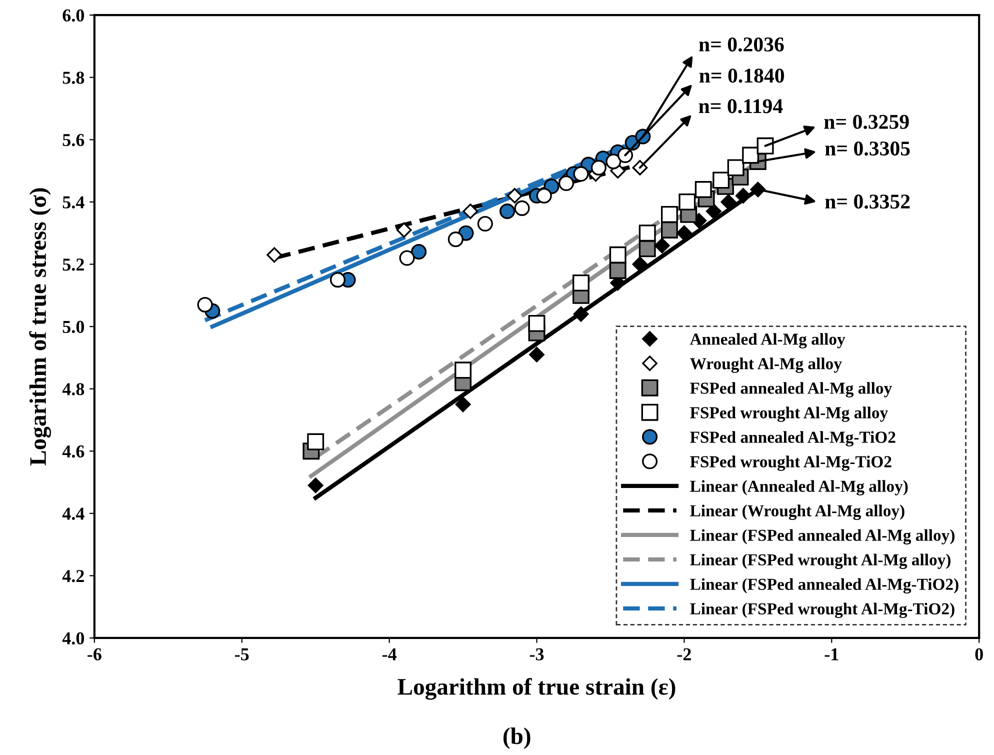 This screenshot has width=994, height=755. I want to click on x-tick-label: -1, so click(831, 654).